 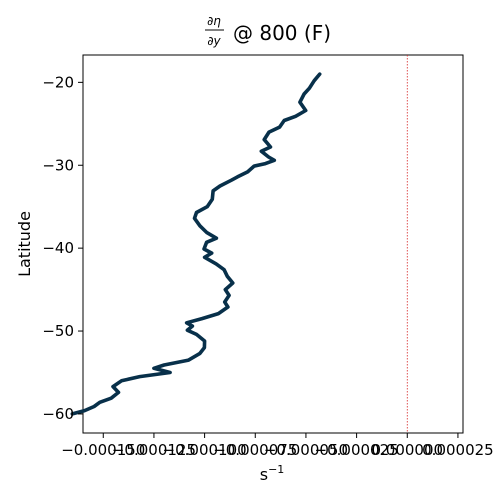 I want to click on y-tick-label: −30, so click(x=58, y=165).